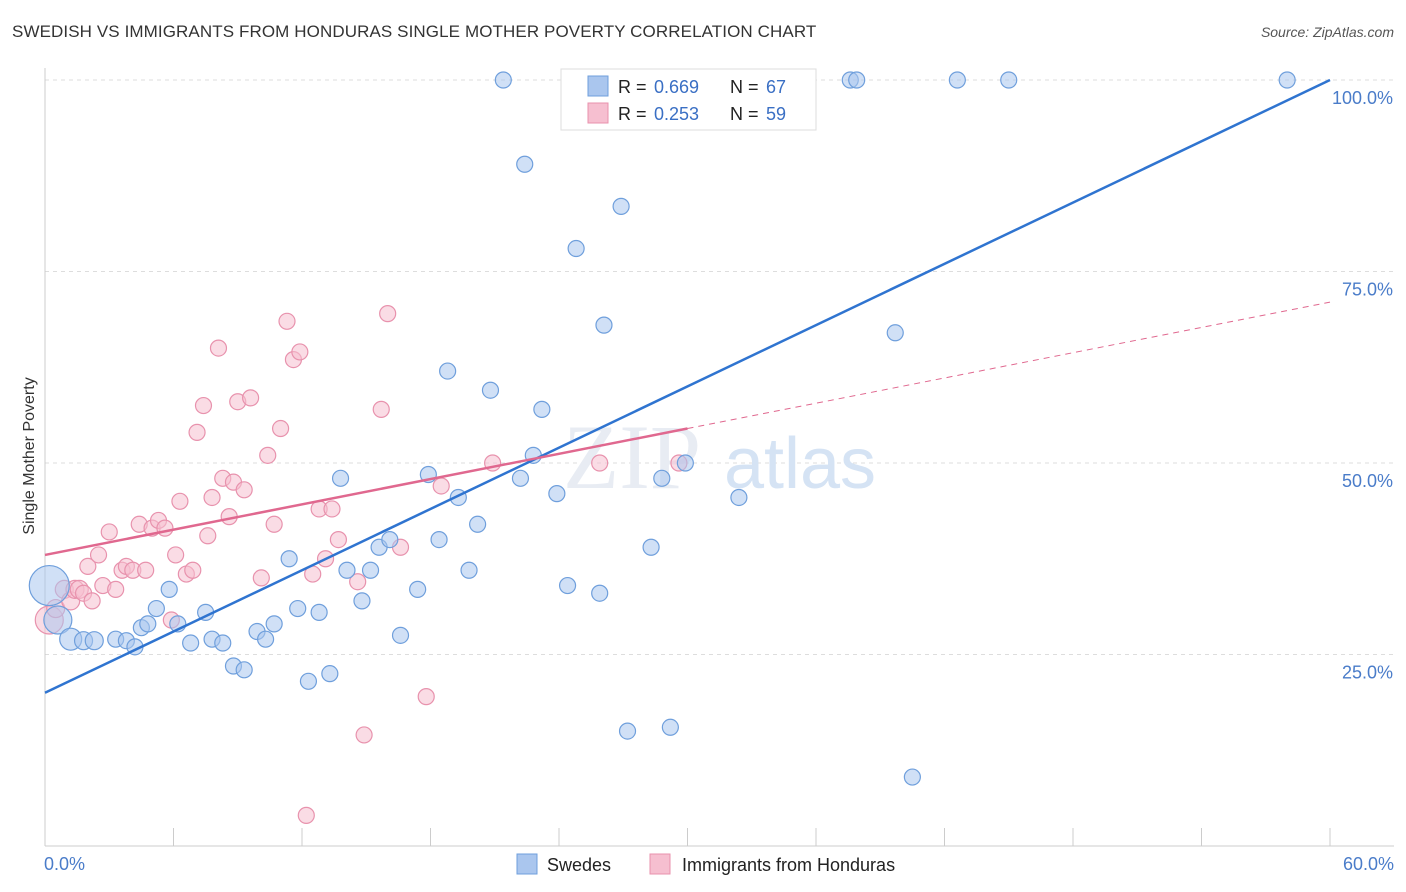 The height and width of the screenshot is (892, 1406). What do you see at coordinates (1327, 32) in the screenshot?
I see `source-credit: Source: ZipAtlas.com` at bounding box center [1327, 32].